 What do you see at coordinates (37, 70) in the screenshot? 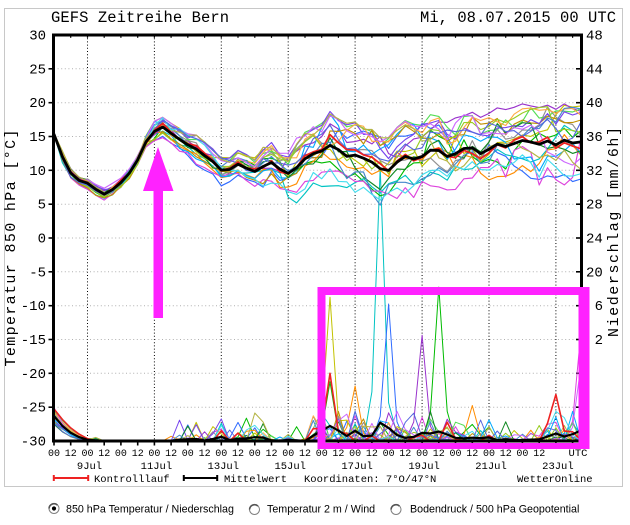
I see `svg-text: 25` at bounding box center [37, 70].